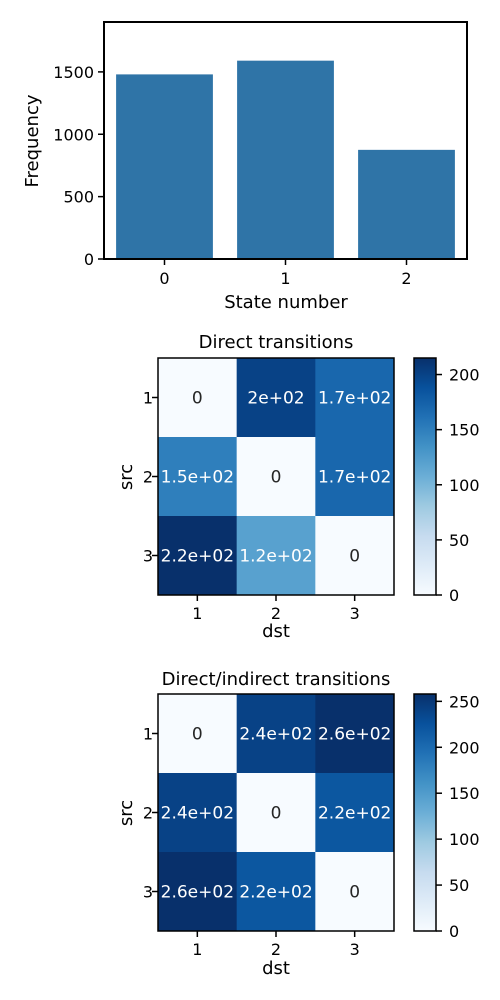 The image size is (500, 1000). I want to click on heatmap-cell-label: 1.2e+02, so click(275, 557).